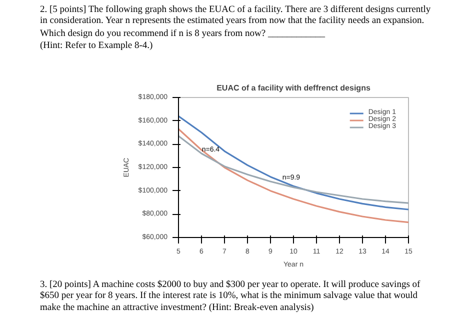 This screenshot has width=474, height=335. Describe the element at coordinates (293, 88) in the screenshot. I see `chart-title: EUAC of a facility with deffrenct designs` at that location.